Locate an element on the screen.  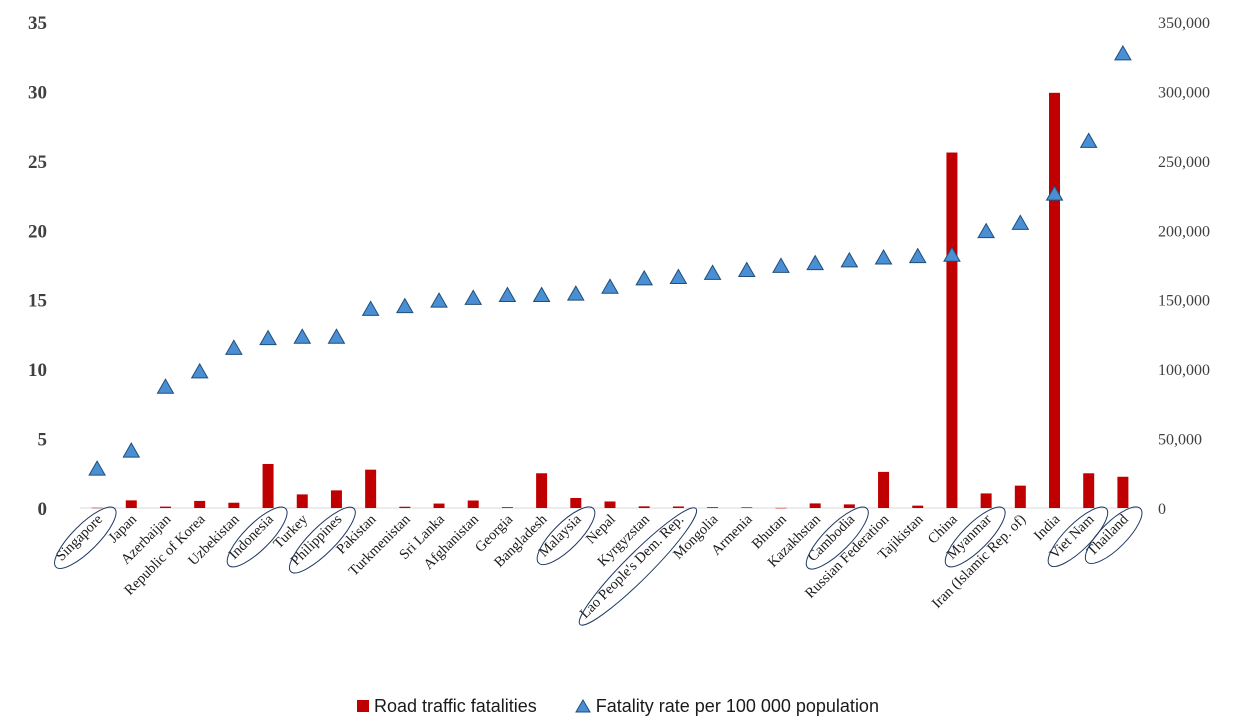
left-tick-label: 25 is located at coordinates (37, 162).